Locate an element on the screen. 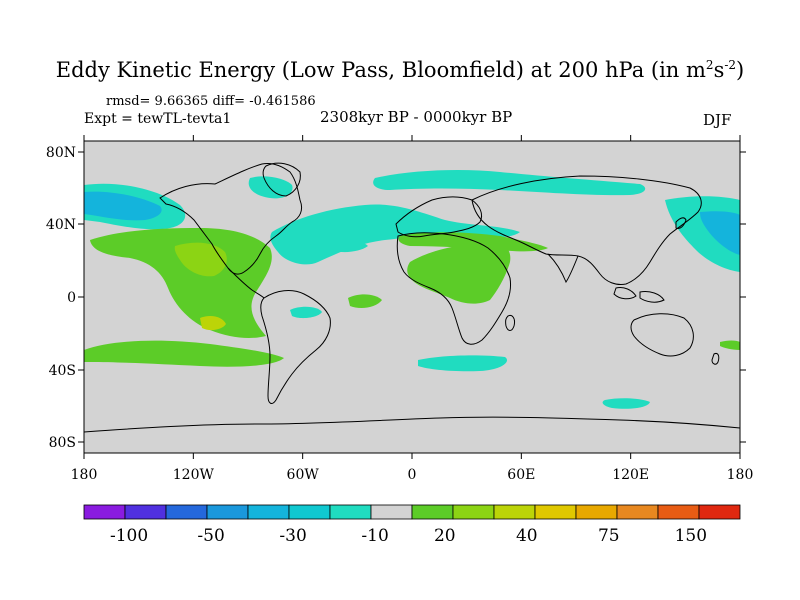  colorbar-label: -10 is located at coordinates (374, 536).